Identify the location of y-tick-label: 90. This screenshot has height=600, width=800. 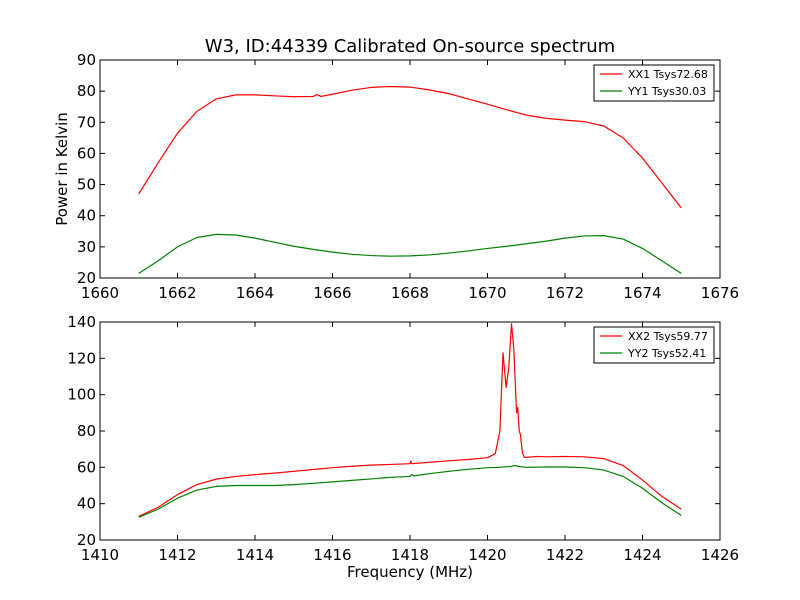
(86, 60).